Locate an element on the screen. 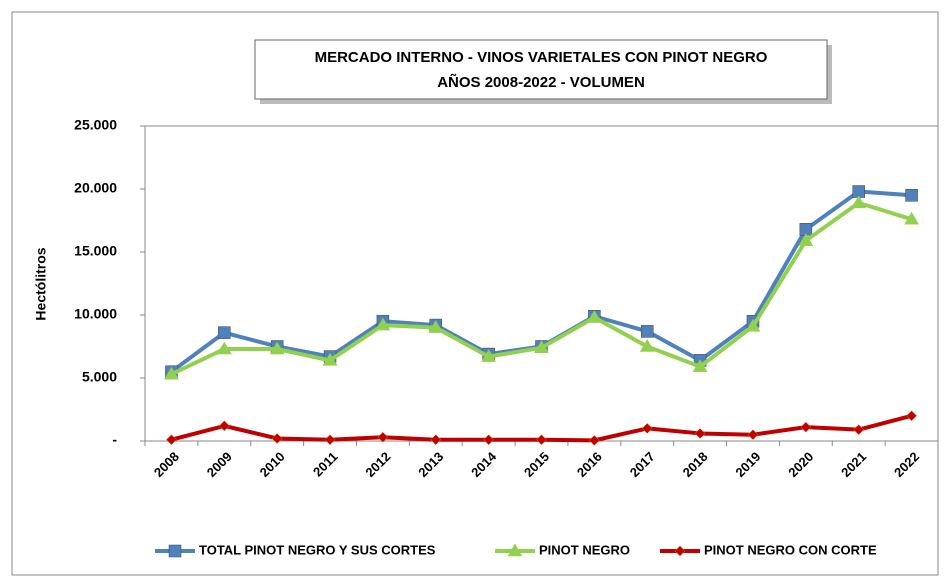 The height and width of the screenshot is (581, 946). y-tick-label: 15.000 is located at coordinates (95, 251).